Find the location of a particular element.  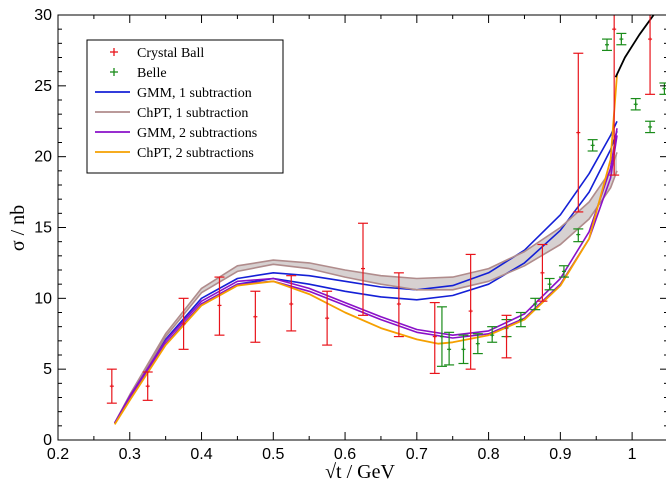

x-tick-label: 0.4 is located at coordinates (201, 454).